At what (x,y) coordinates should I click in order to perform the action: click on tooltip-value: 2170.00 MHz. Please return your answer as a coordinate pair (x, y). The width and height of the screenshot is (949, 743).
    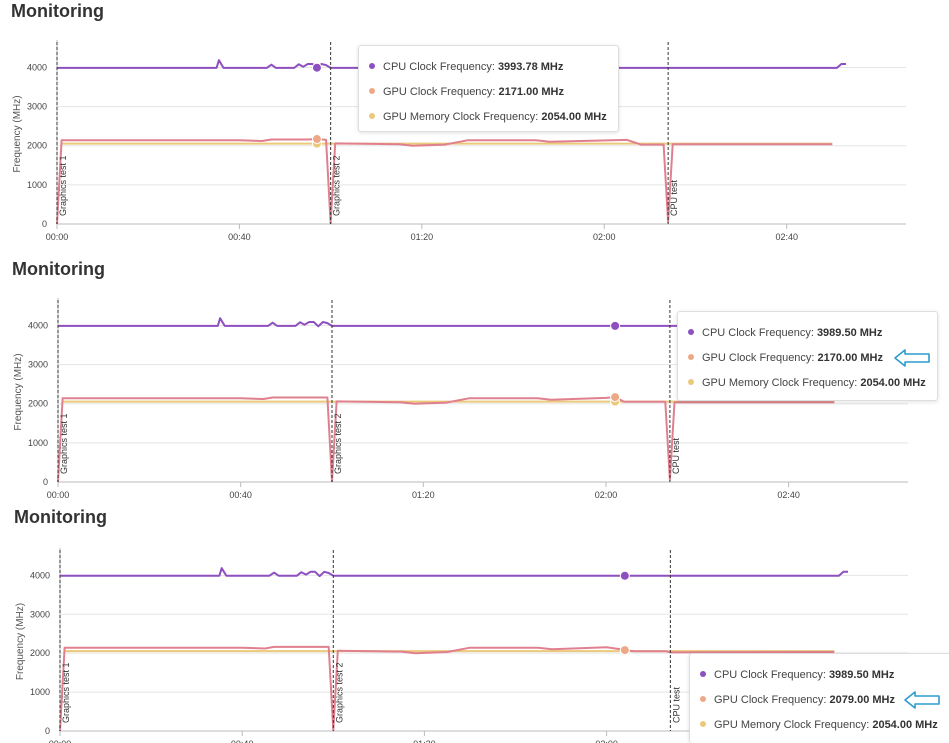
    Looking at the image, I should click on (850, 358).